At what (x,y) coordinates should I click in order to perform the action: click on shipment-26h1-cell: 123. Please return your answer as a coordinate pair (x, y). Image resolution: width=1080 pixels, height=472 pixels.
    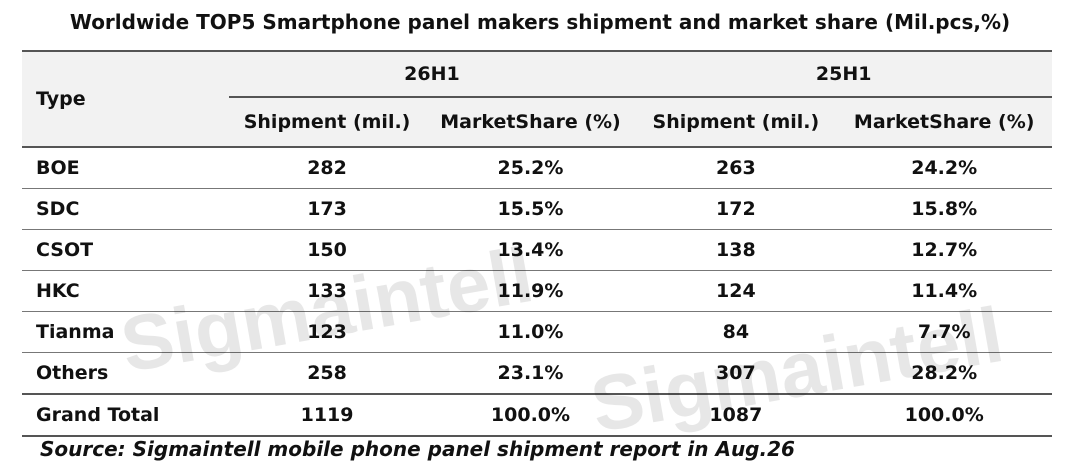
    Looking at the image, I should click on (327, 332).